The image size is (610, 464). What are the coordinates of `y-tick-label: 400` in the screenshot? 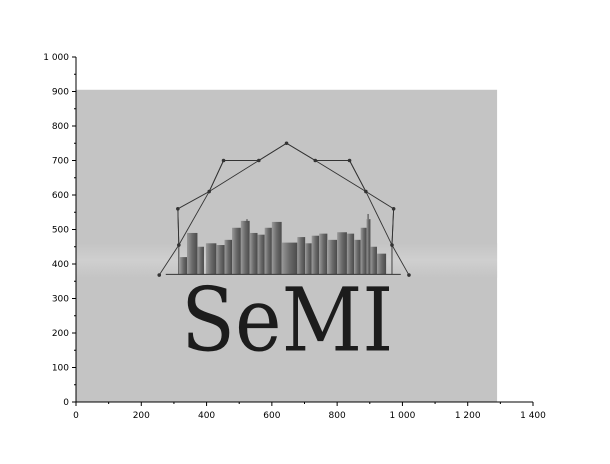 It's located at (60, 265).